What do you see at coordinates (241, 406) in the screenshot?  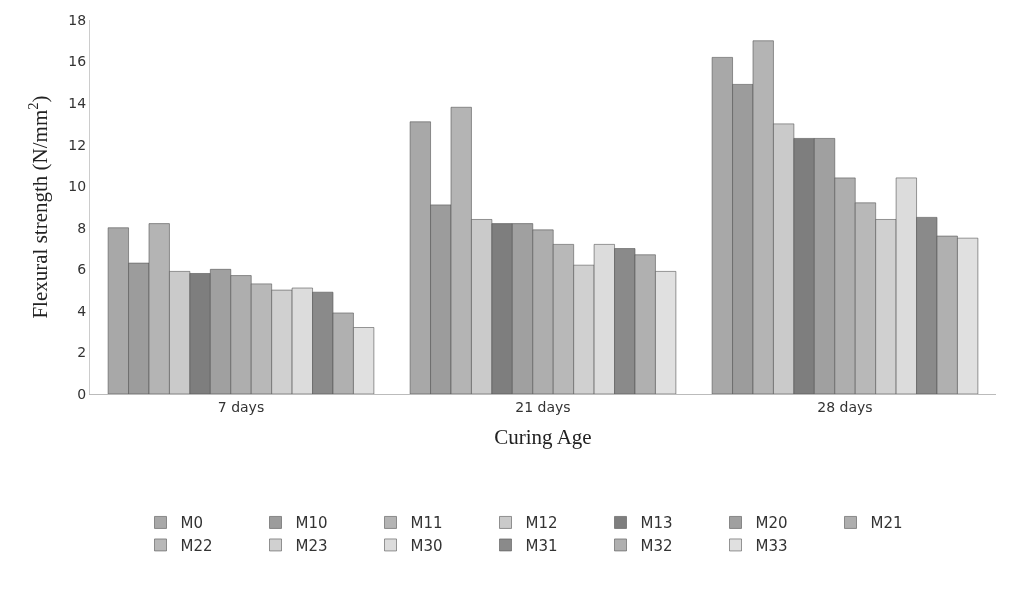 I see `x-tick-label: 7 days` at bounding box center [241, 406].